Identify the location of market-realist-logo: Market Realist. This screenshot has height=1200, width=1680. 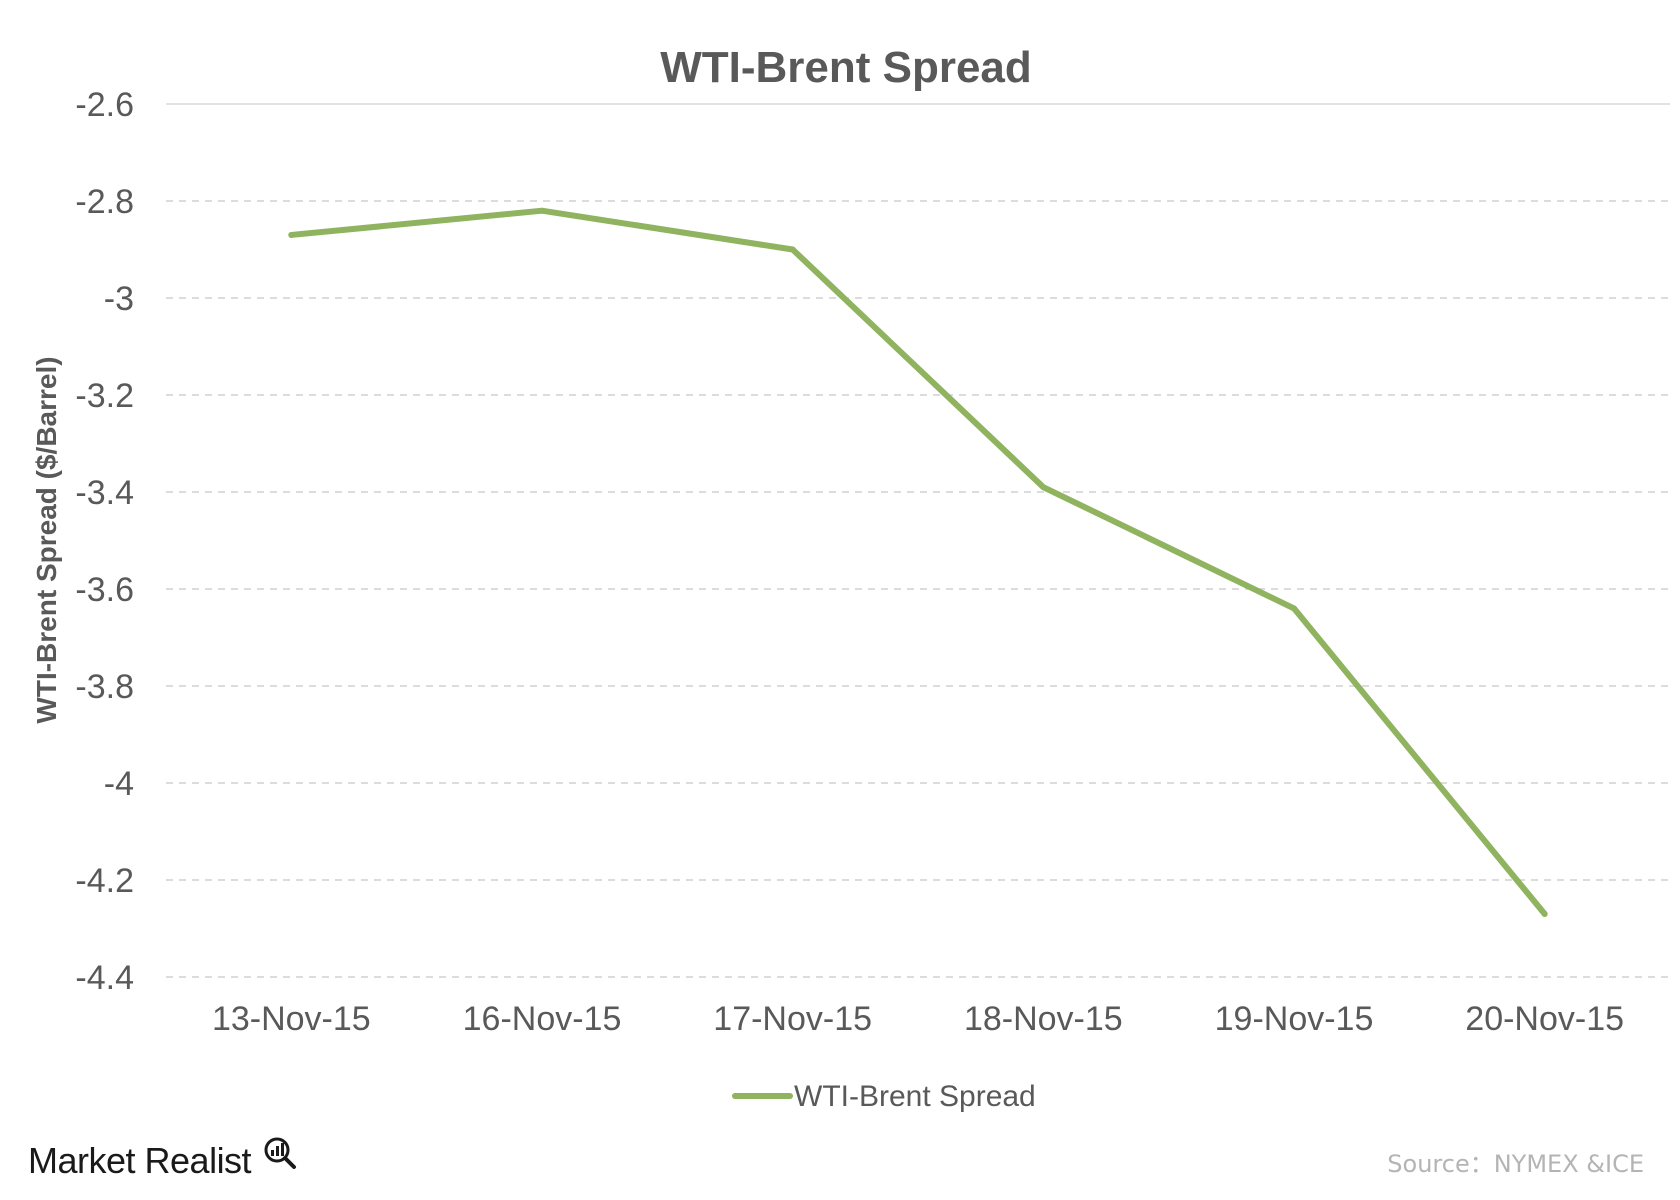
(140, 1161).